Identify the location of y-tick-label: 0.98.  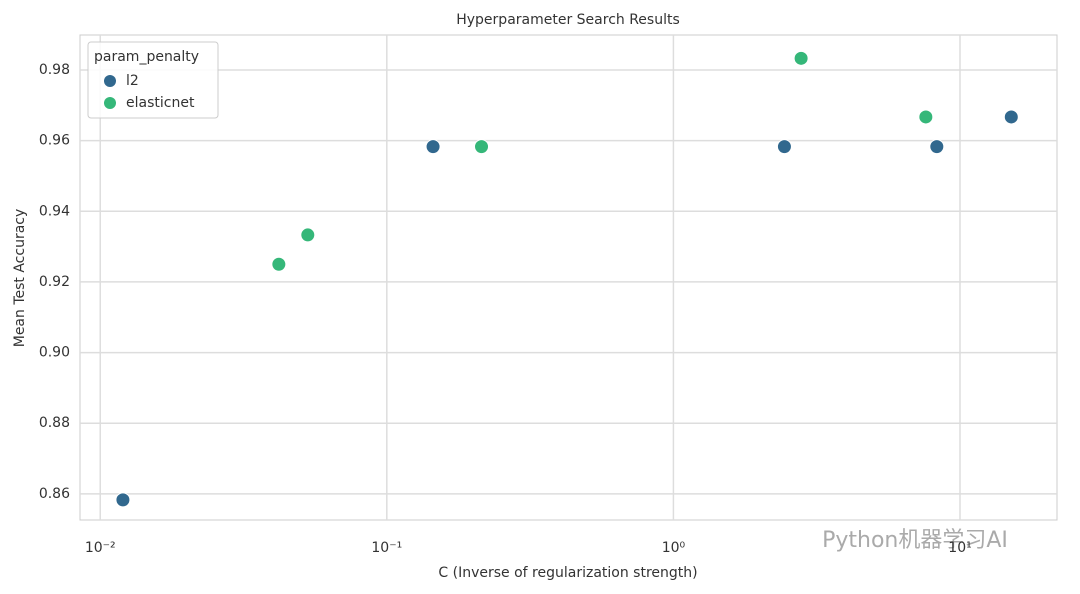
(54, 70).